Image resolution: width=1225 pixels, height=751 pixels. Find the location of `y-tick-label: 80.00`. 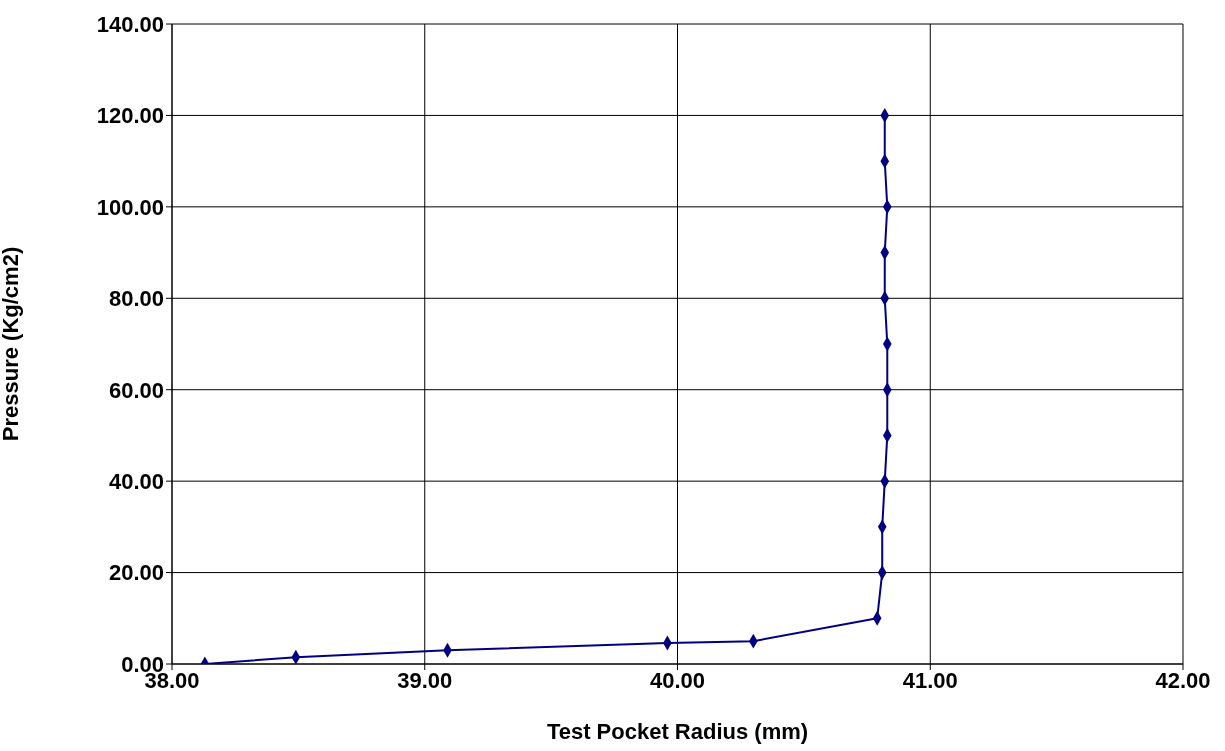

y-tick-label: 80.00 is located at coordinates (136, 299).